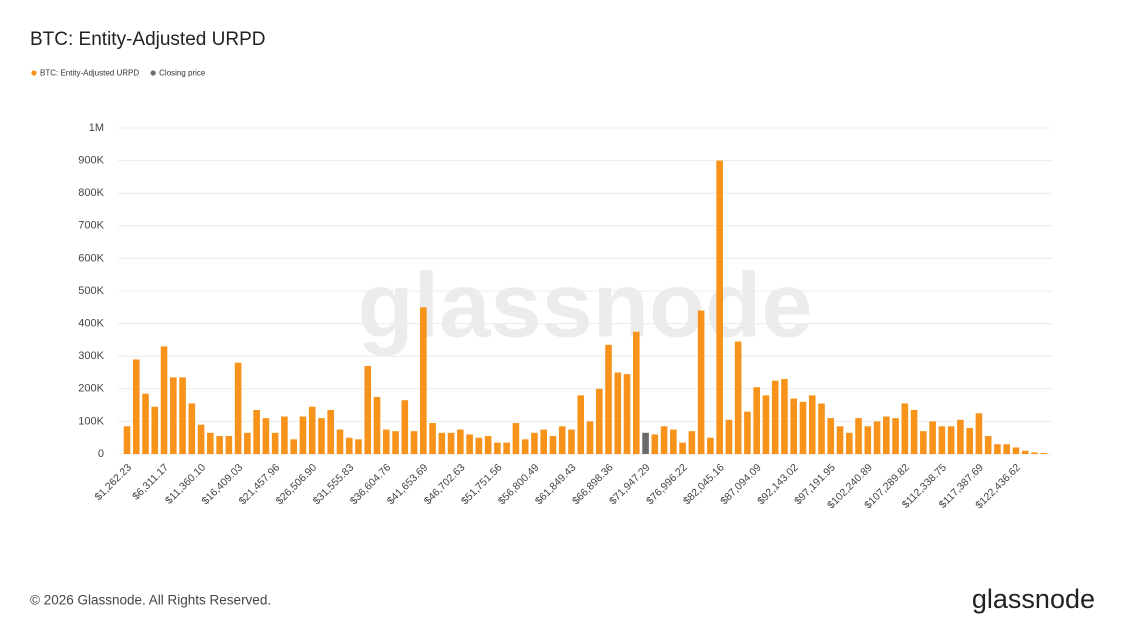 The width and height of the screenshot is (1125, 633). What do you see at coordinates (89, 73) in the screenshot?
I see `legend-label: BTC: Entity-Adjusted URPD` at bounding box center [89, 73].